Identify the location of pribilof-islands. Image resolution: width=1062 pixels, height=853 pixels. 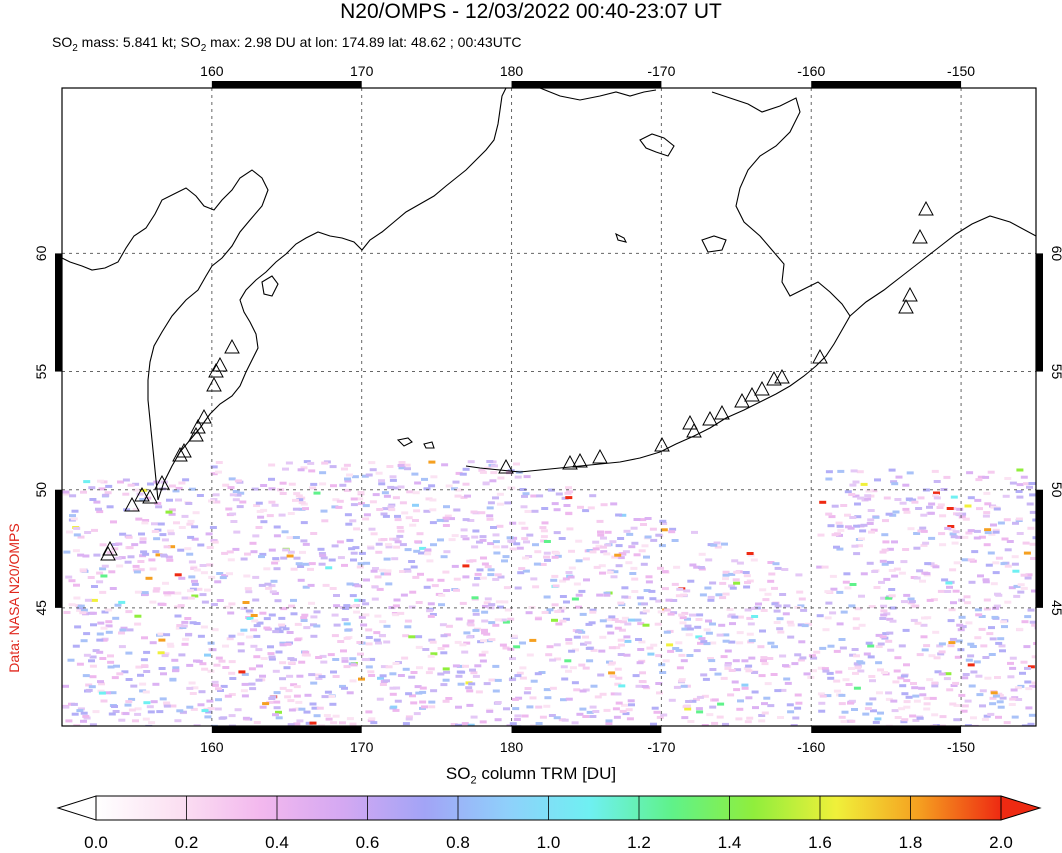
(621, 237).